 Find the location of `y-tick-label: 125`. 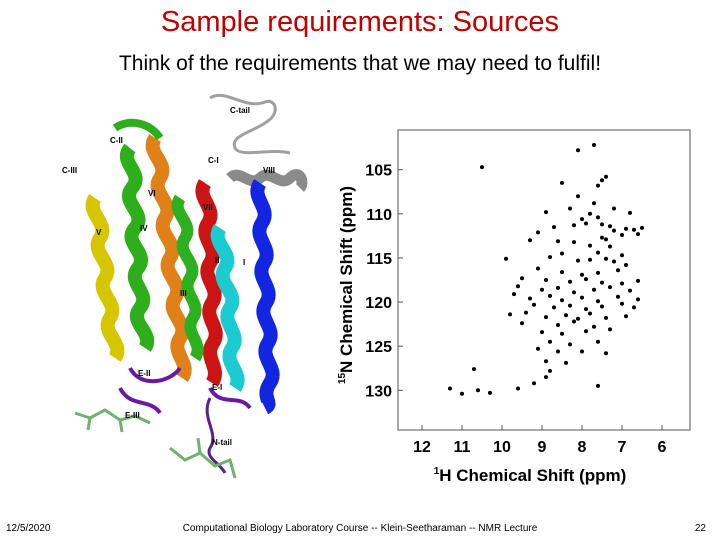

y-tick-label: 125 is located at coordinates (378, 347).